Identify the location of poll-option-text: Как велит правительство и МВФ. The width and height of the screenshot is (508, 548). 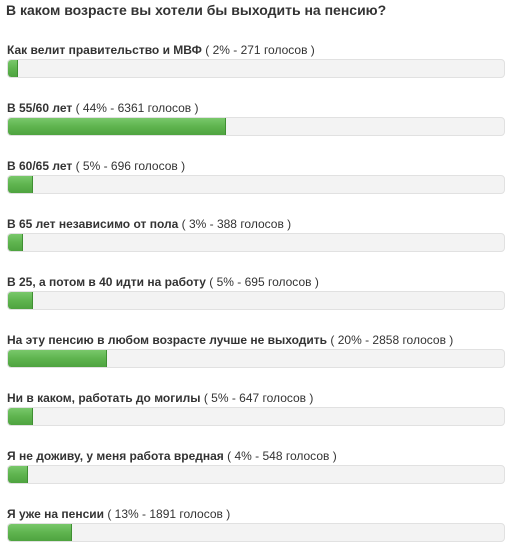
(104, 50).